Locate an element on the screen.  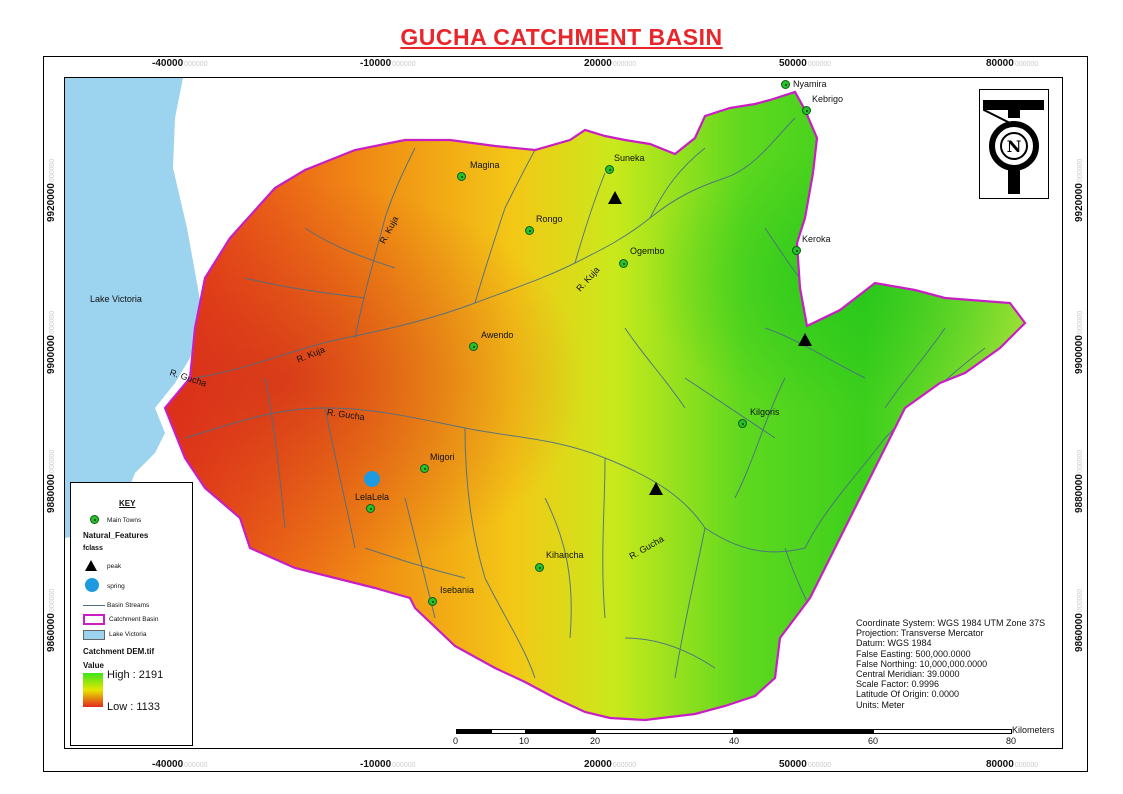
x-tick-bottom: -10000000000 is located at coordinates (388, 764).